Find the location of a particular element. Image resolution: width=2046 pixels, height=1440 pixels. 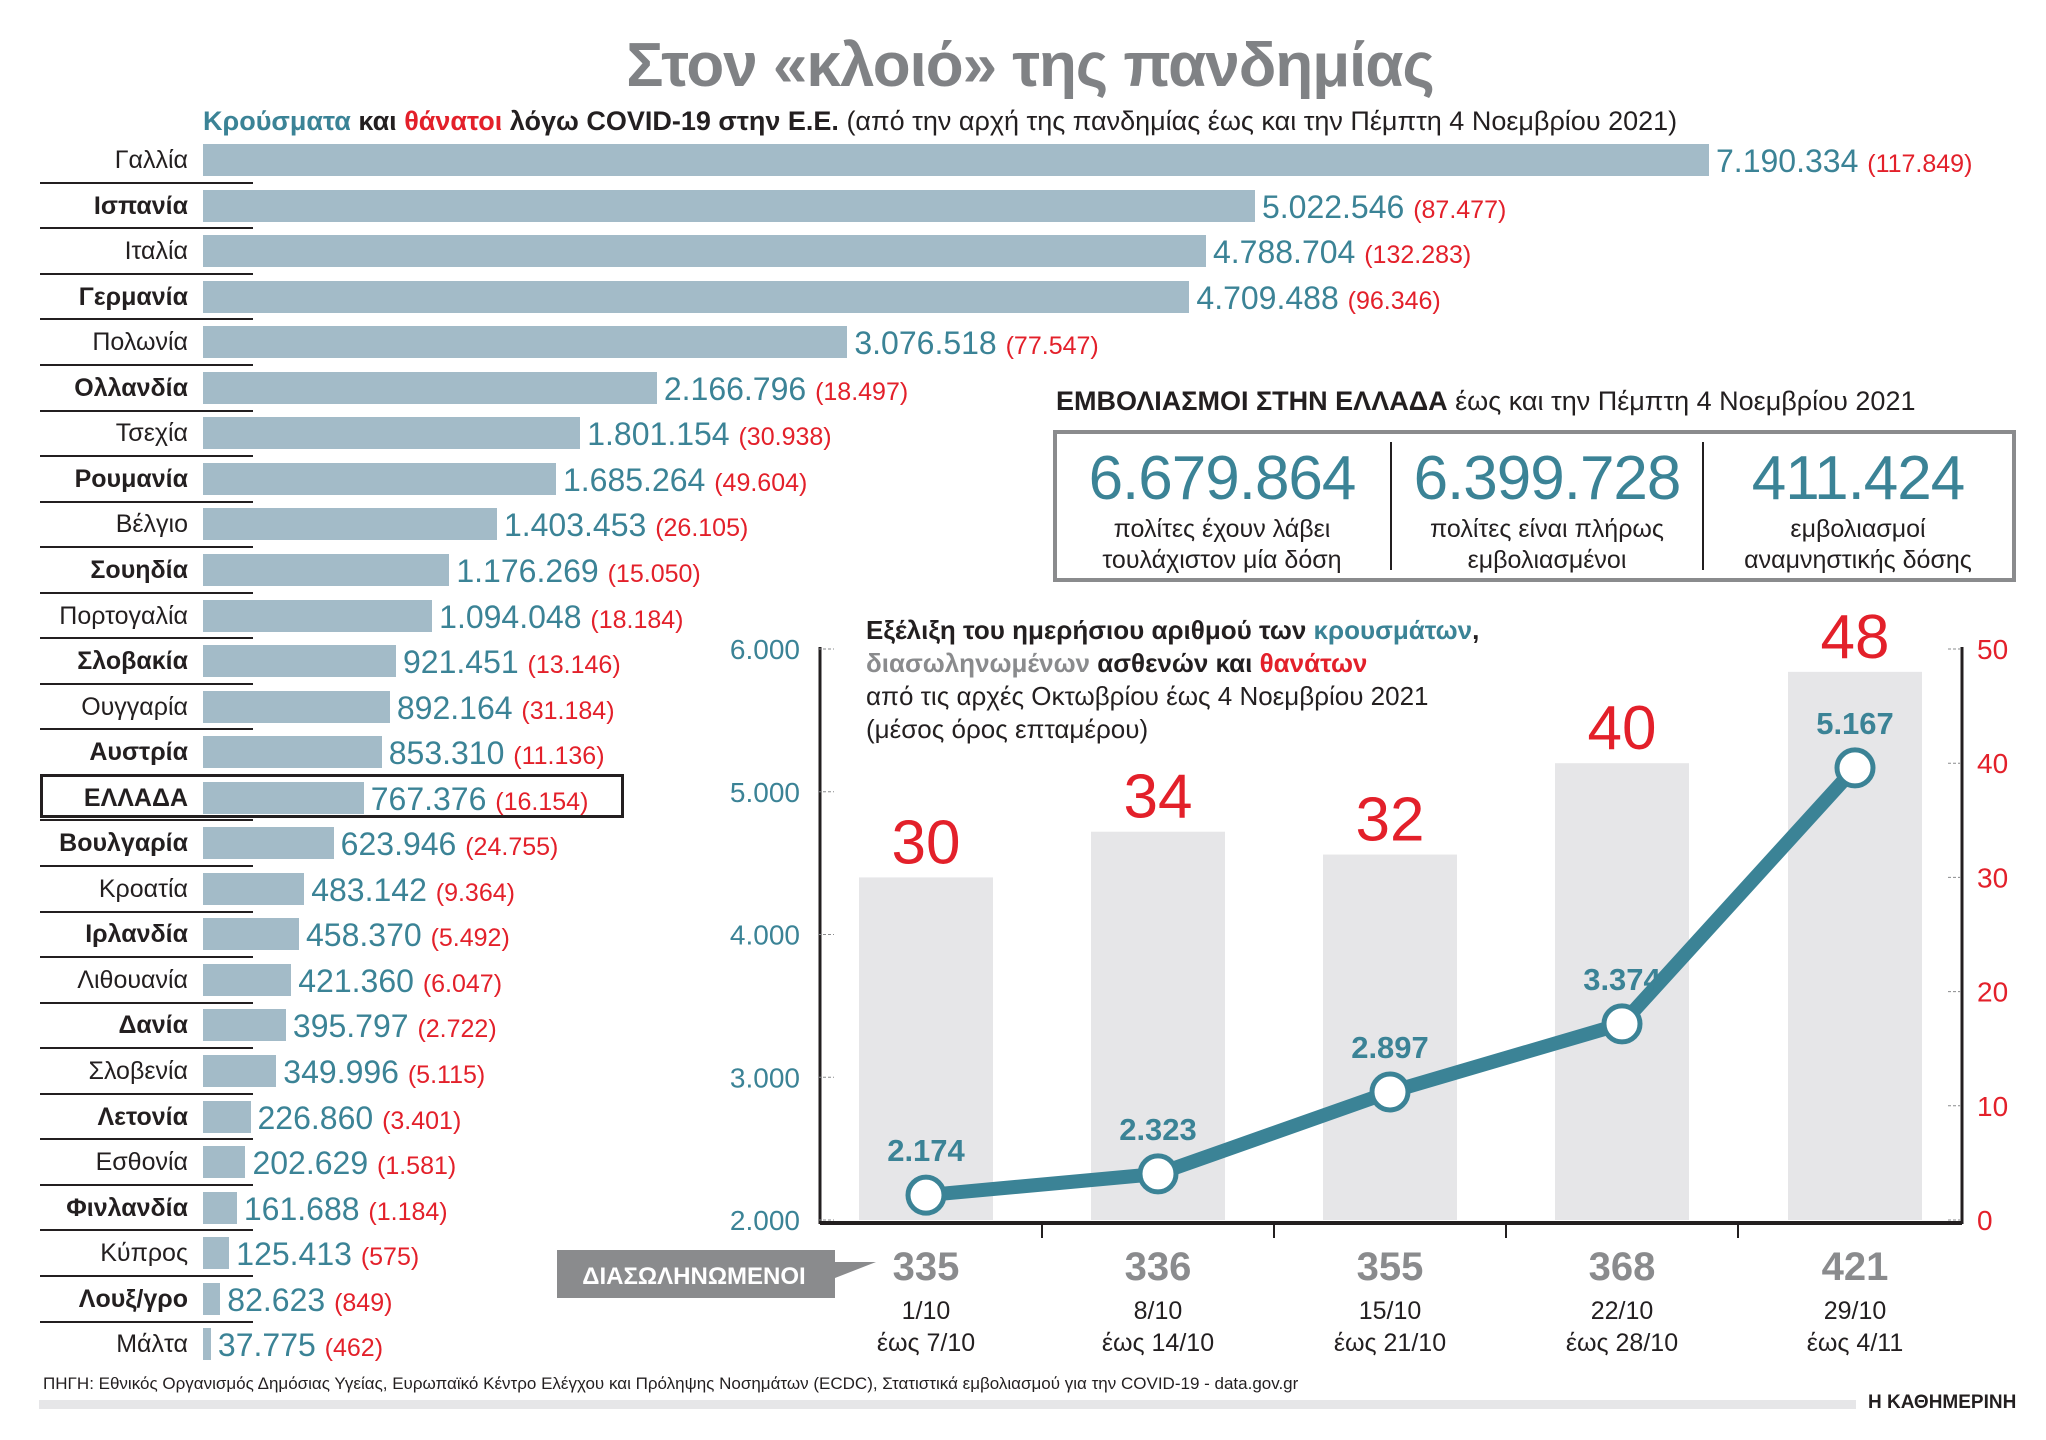

deaths-value: (15.050) is located at coordinates (654, 573).